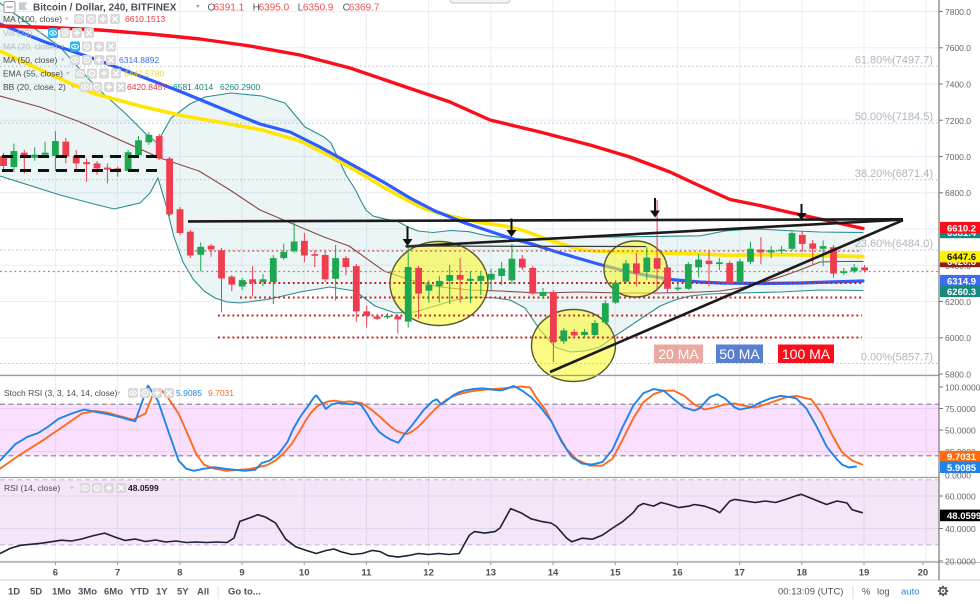 The height and width of the screenshot is (604, 980). I want to click on svg-text: 6000.0, so click(958, 338).